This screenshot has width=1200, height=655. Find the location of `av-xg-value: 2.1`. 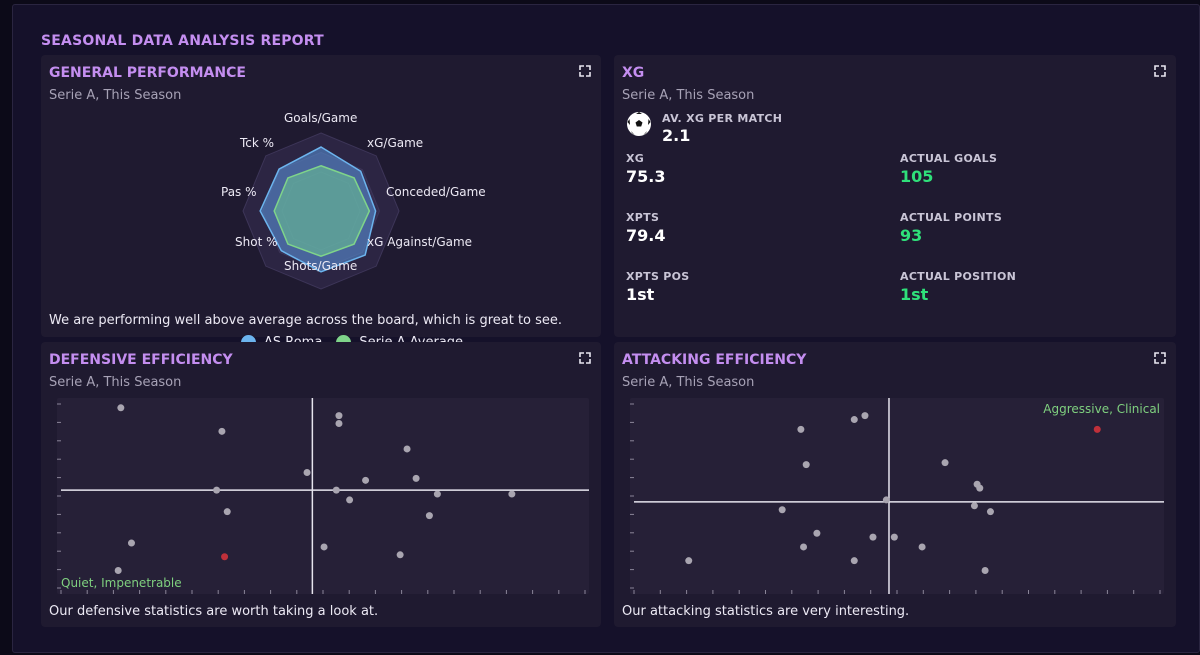

av-xg-value: 2.1 is located at coordinates (676, 135).